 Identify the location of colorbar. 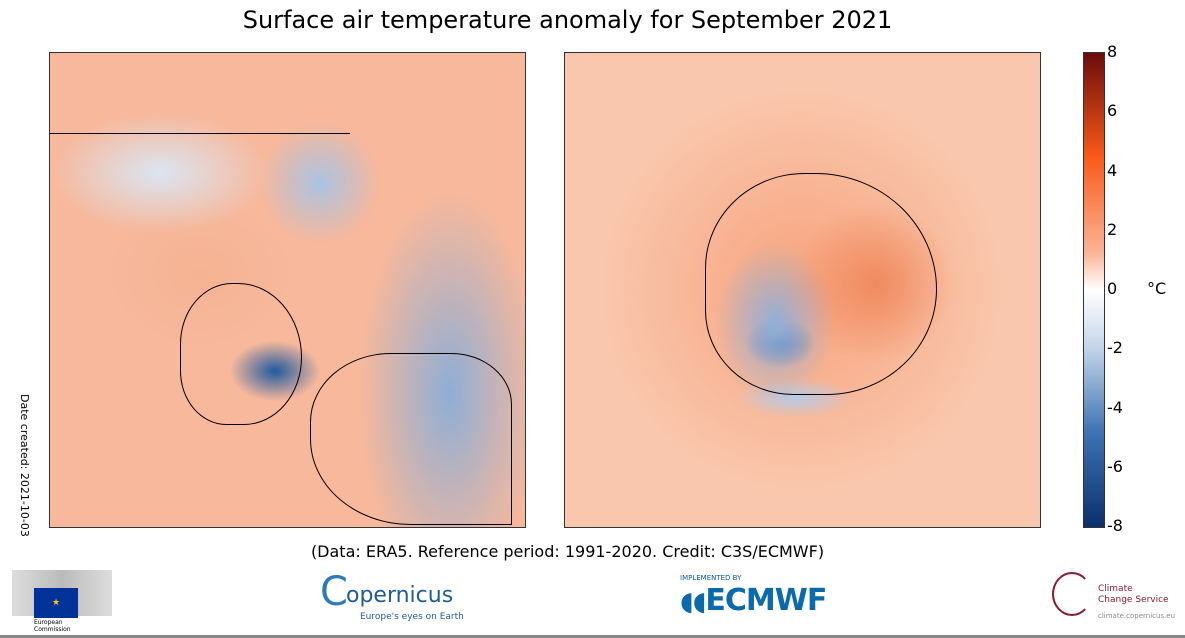
(1094, 290).